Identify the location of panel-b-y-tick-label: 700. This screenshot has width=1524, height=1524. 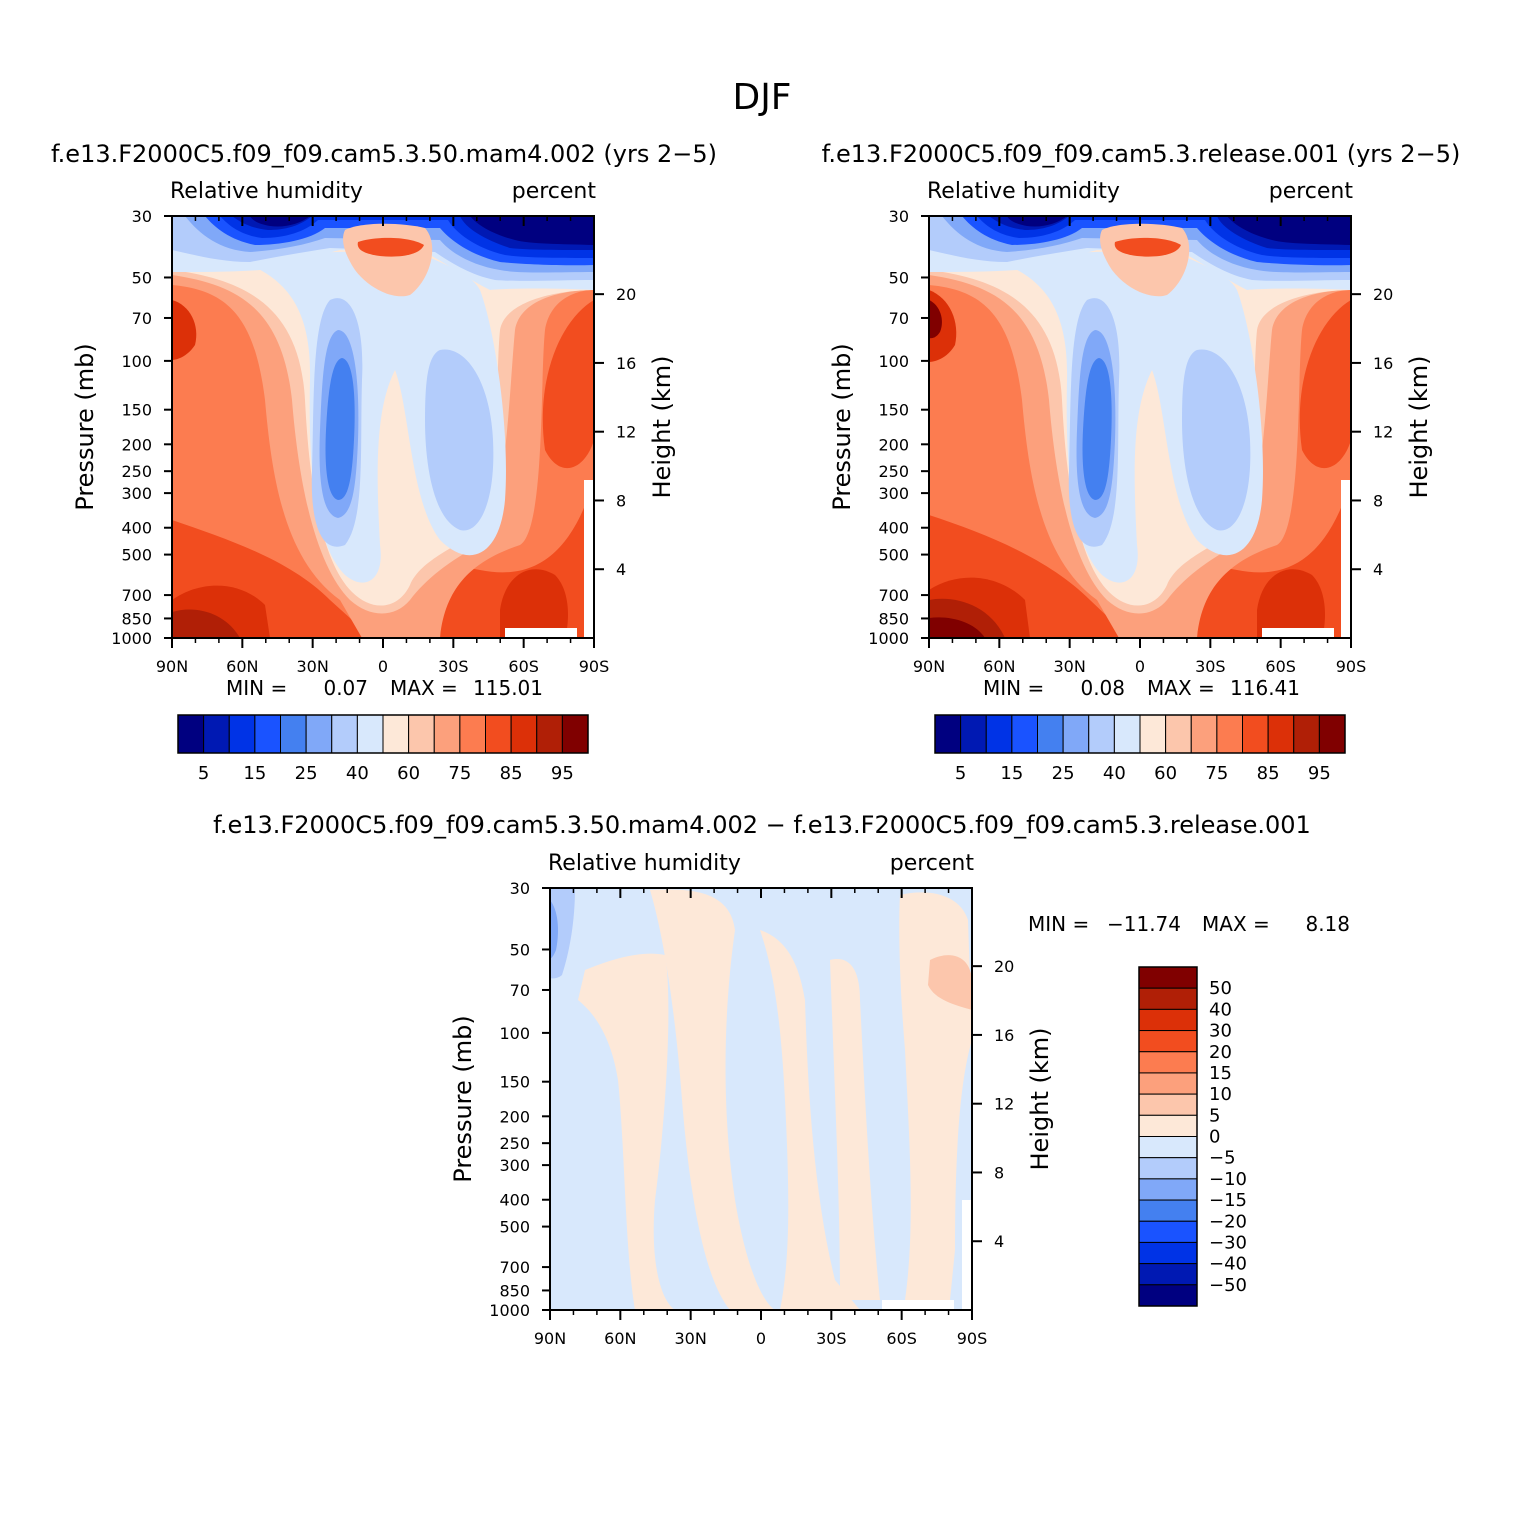
(893, 595).